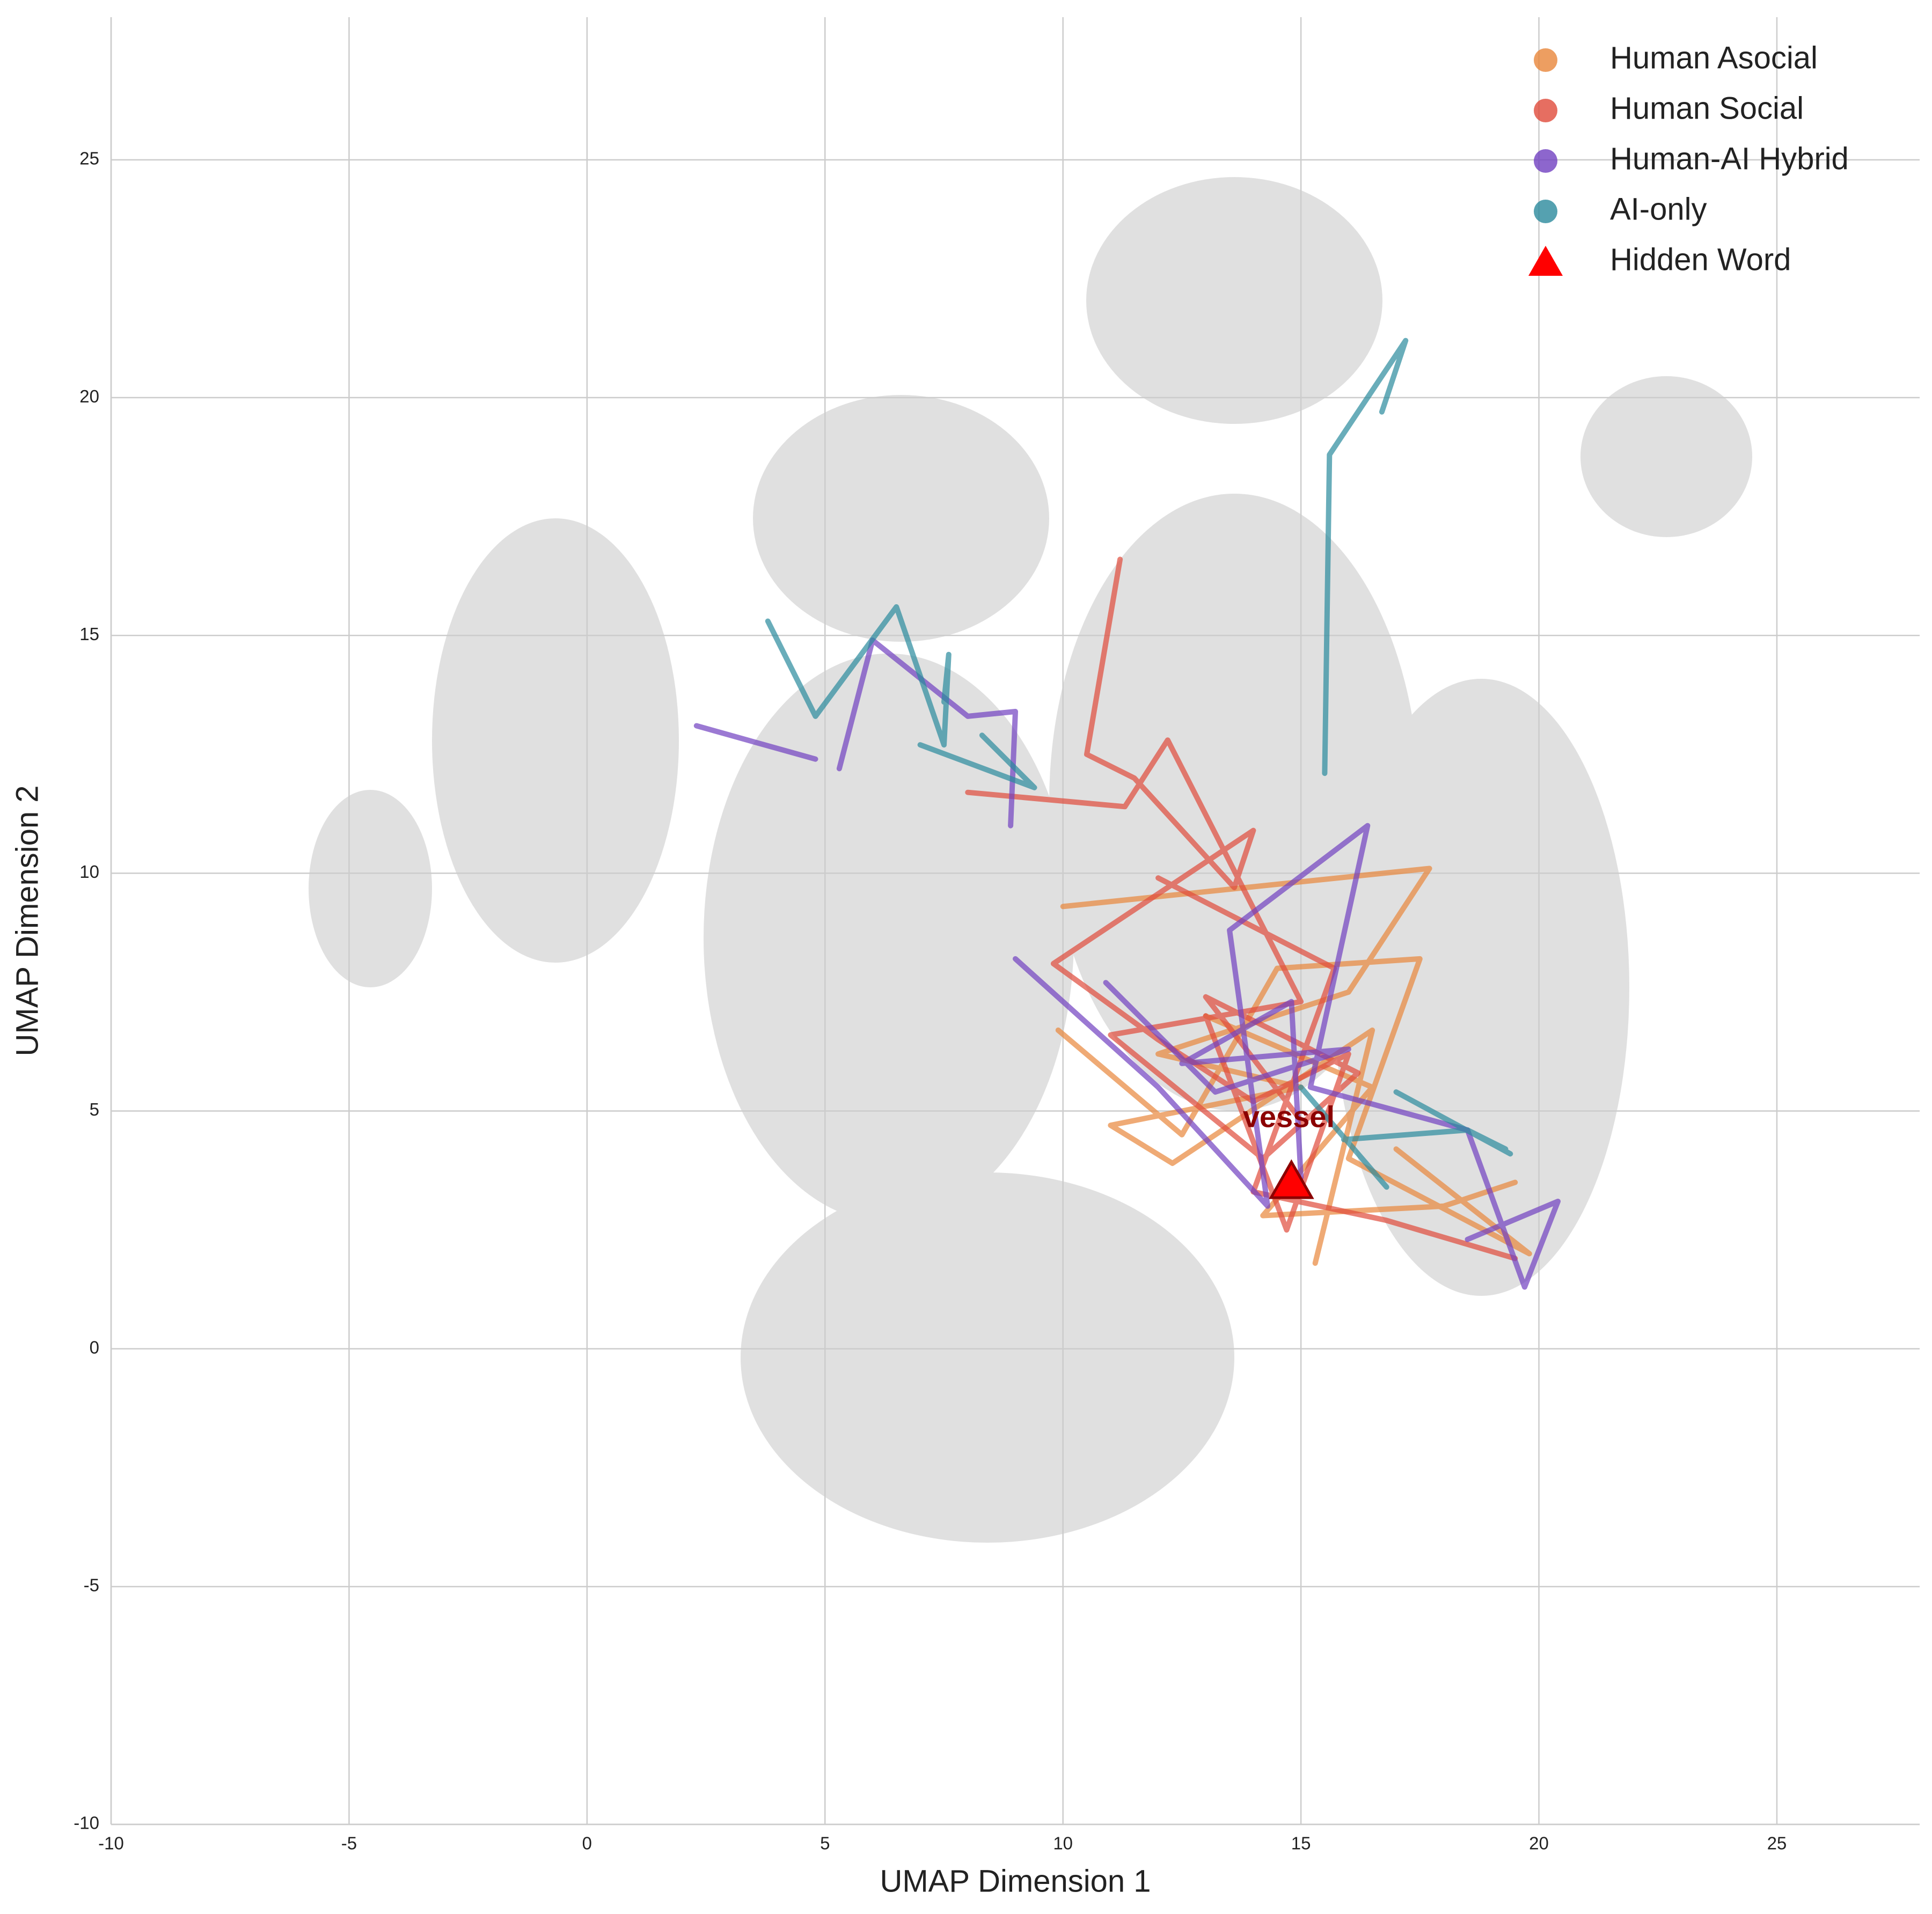  What do you see at coordinates (94, 1347) in the screenshot?
I see `y-tick-label: 0` at bounding box center [94, 1347].